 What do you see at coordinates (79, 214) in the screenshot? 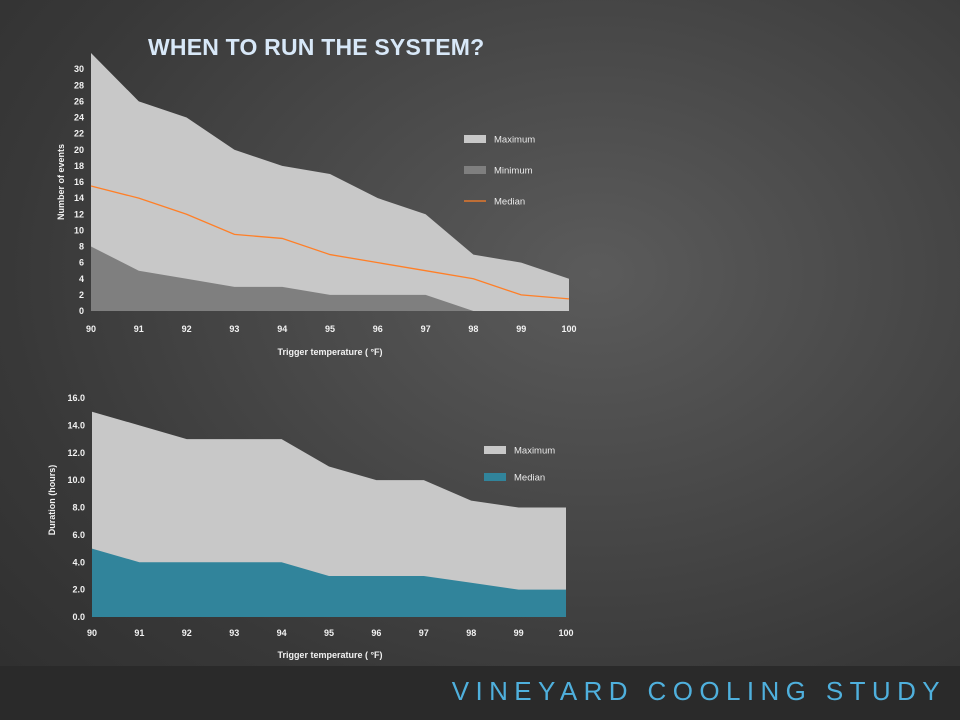
I see `y-tick-label: 12` at bounding box center [79, 214].